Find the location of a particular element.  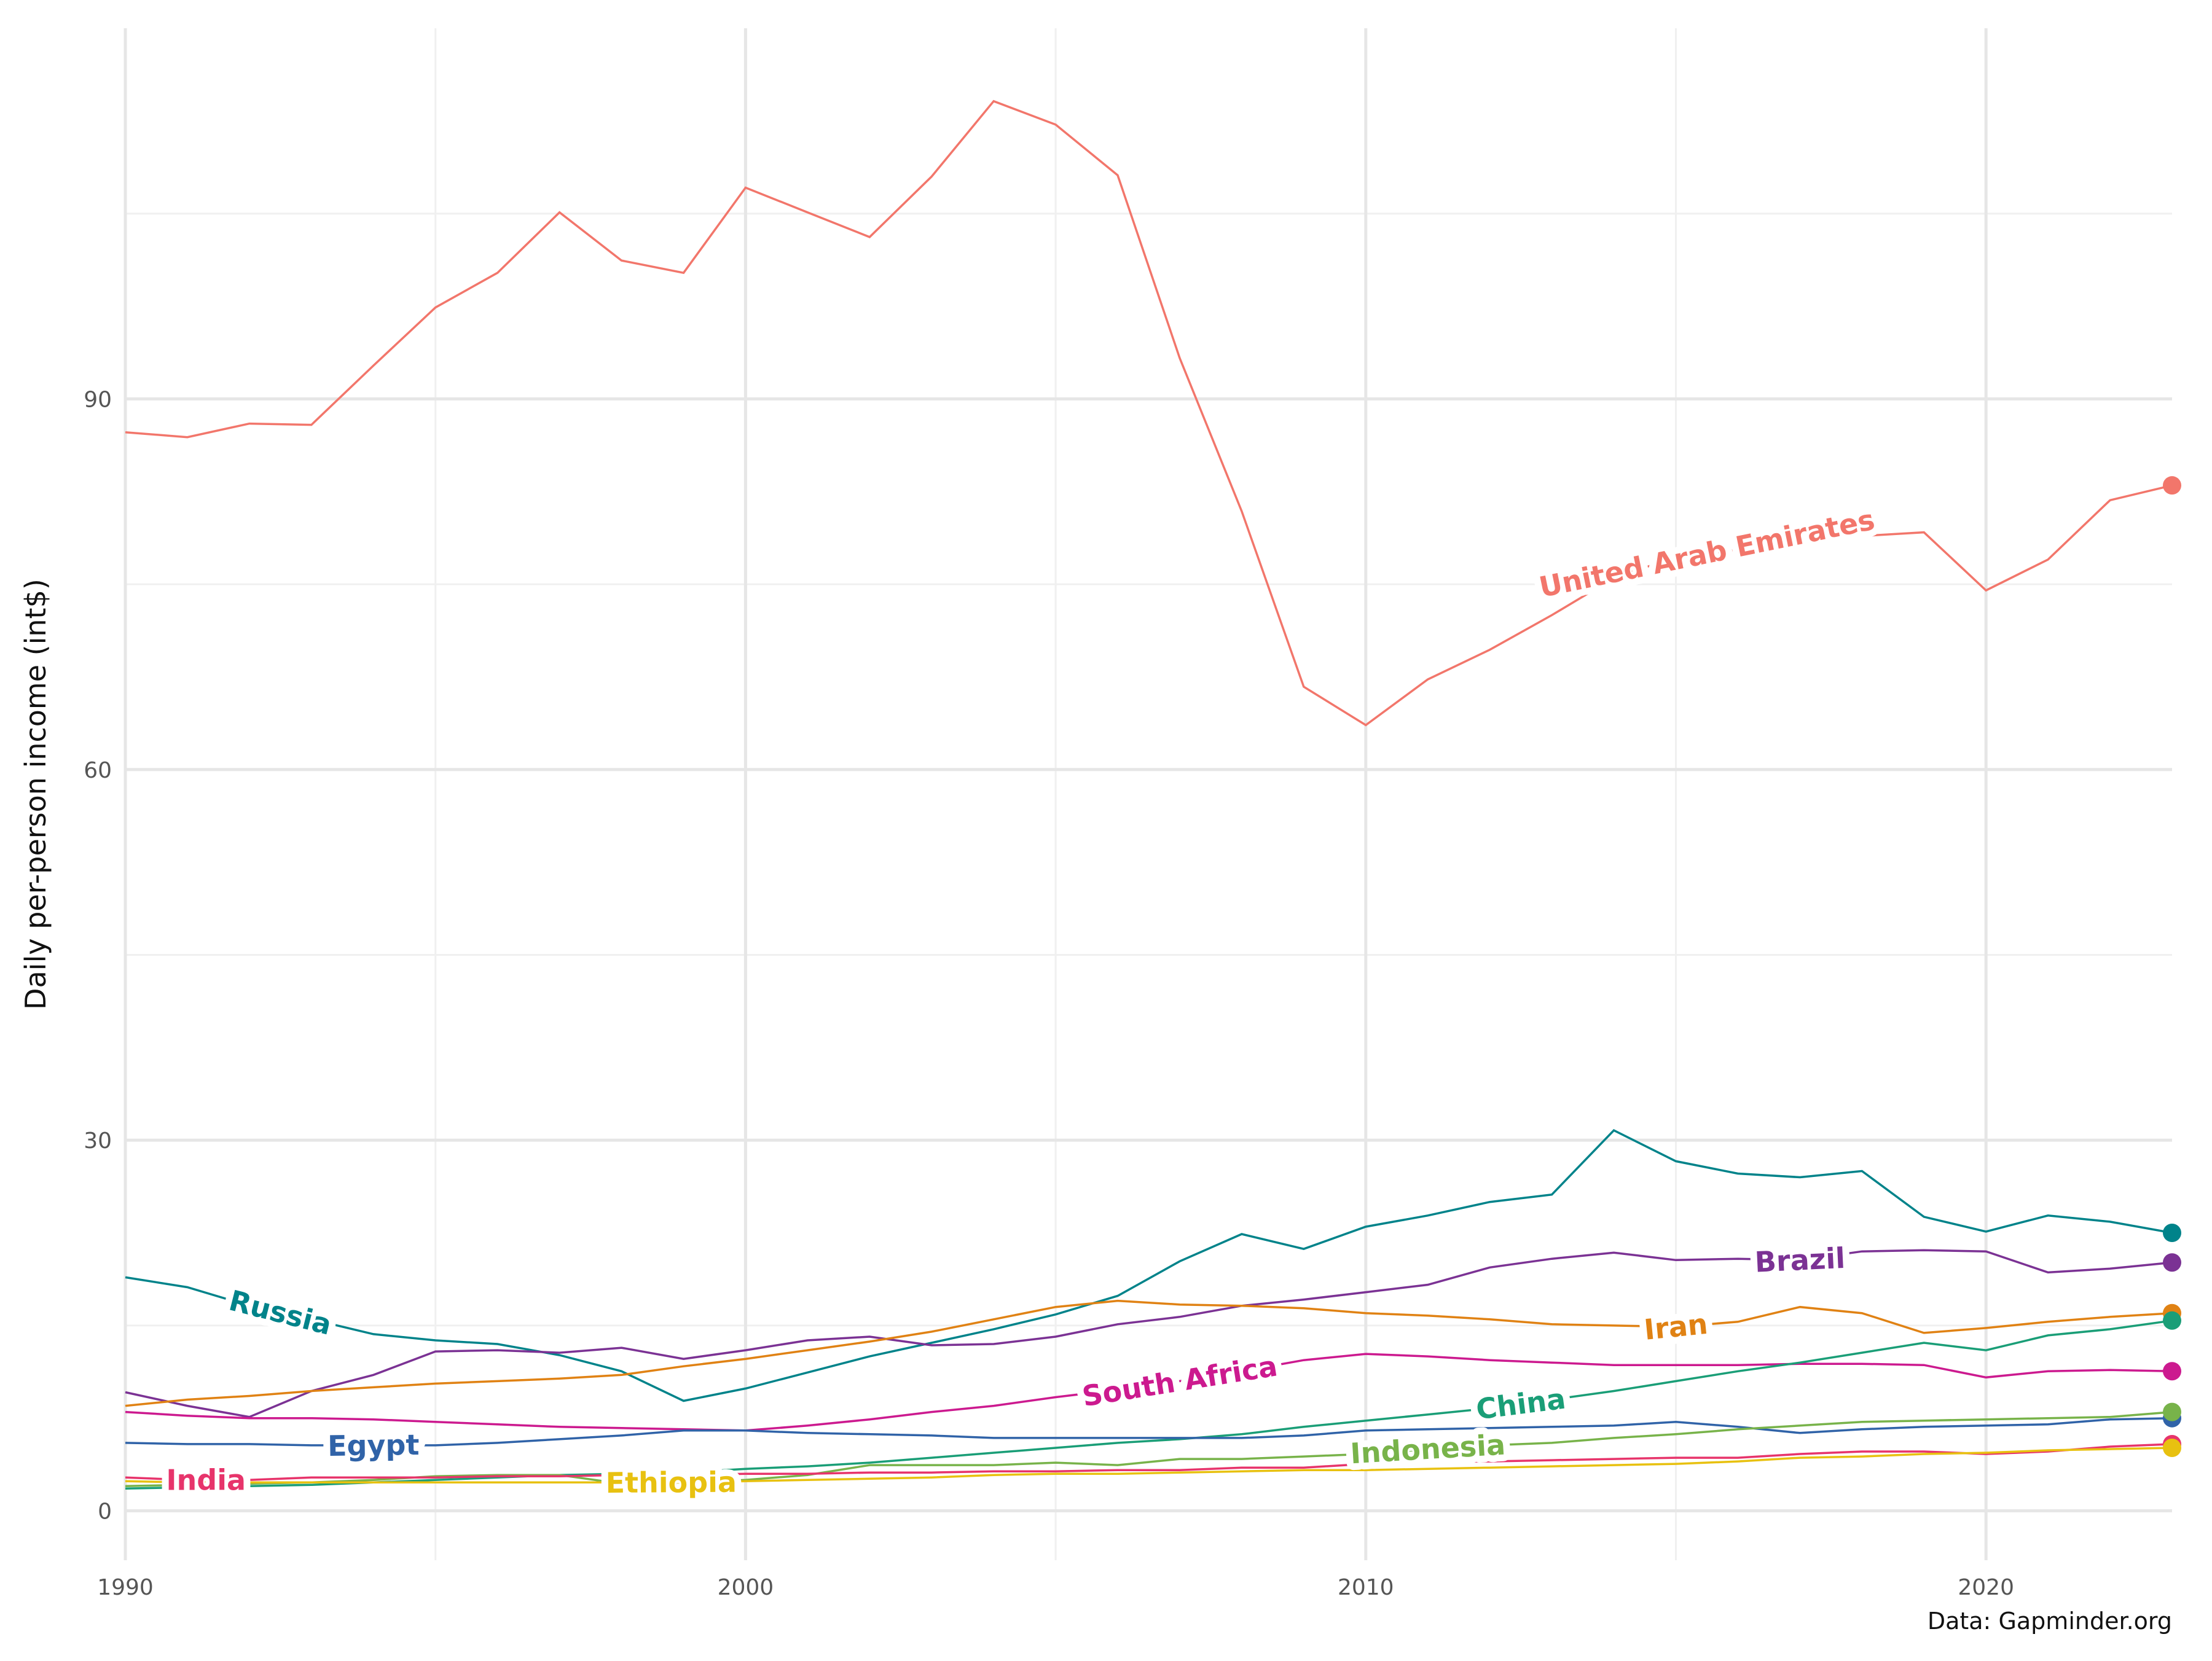

y-tick-label: 0 is located at coordinates (105, 1512).